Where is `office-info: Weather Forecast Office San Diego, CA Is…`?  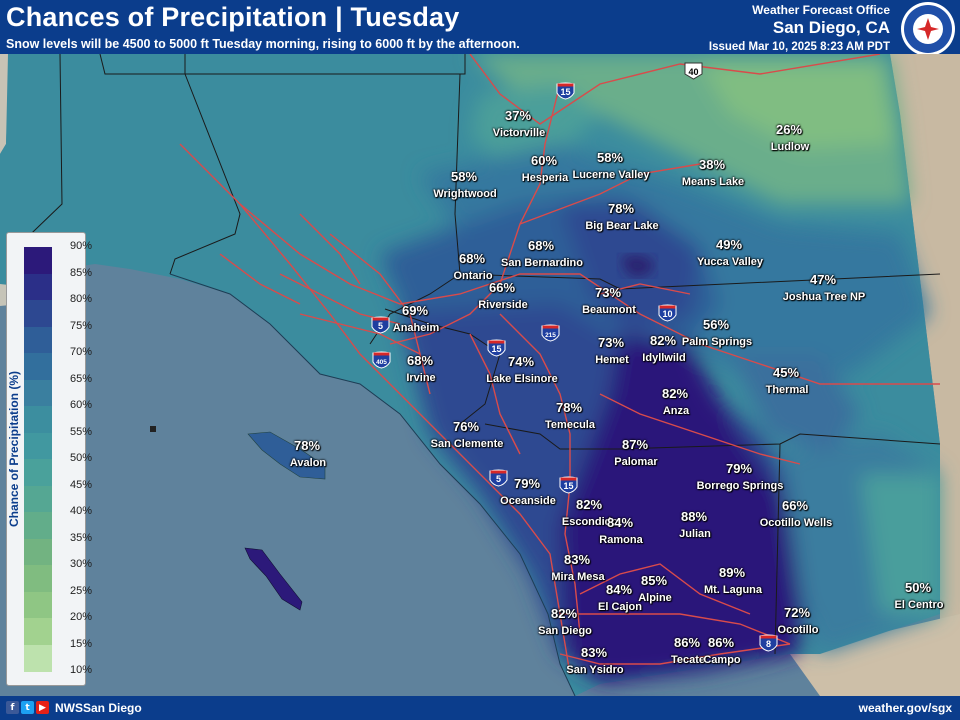 office-info: Weather Forecast Office San Diego, CA Is… is located at coordinates (799, 28).